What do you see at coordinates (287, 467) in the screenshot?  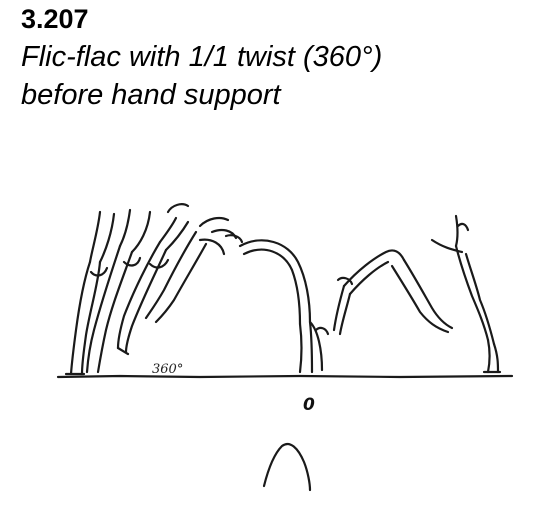 I see `floor-pattern-arc` at bounding box center [287, 467].